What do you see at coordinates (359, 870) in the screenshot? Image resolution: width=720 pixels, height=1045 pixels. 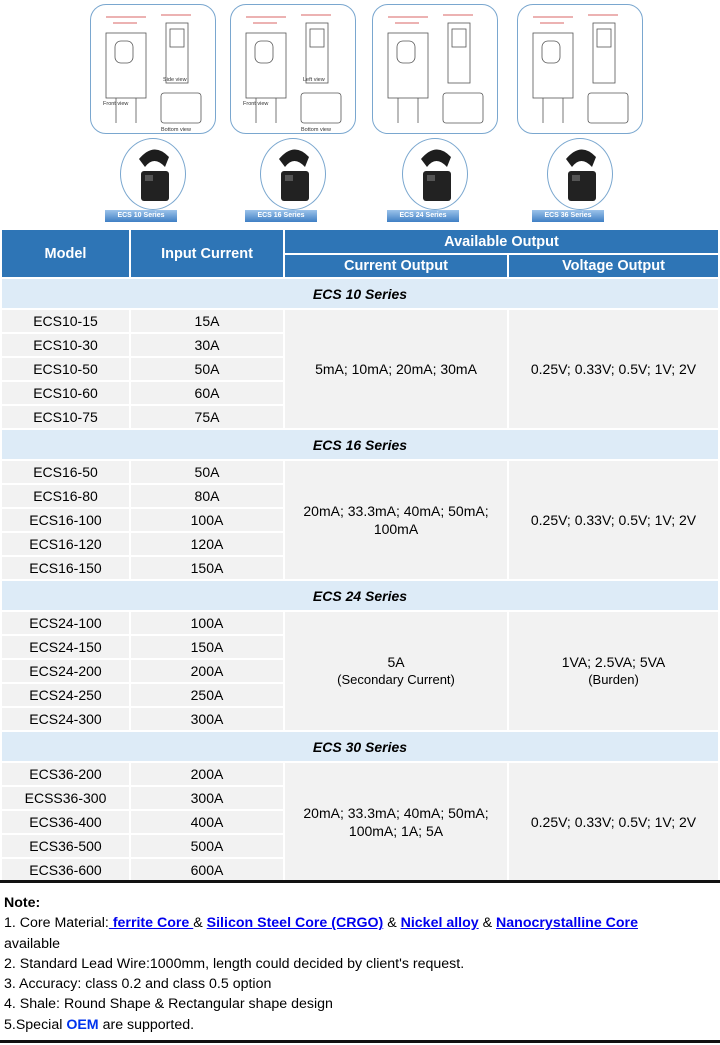 I see `table-row: ECS36-600 600A` at bounding box center [359, 870].